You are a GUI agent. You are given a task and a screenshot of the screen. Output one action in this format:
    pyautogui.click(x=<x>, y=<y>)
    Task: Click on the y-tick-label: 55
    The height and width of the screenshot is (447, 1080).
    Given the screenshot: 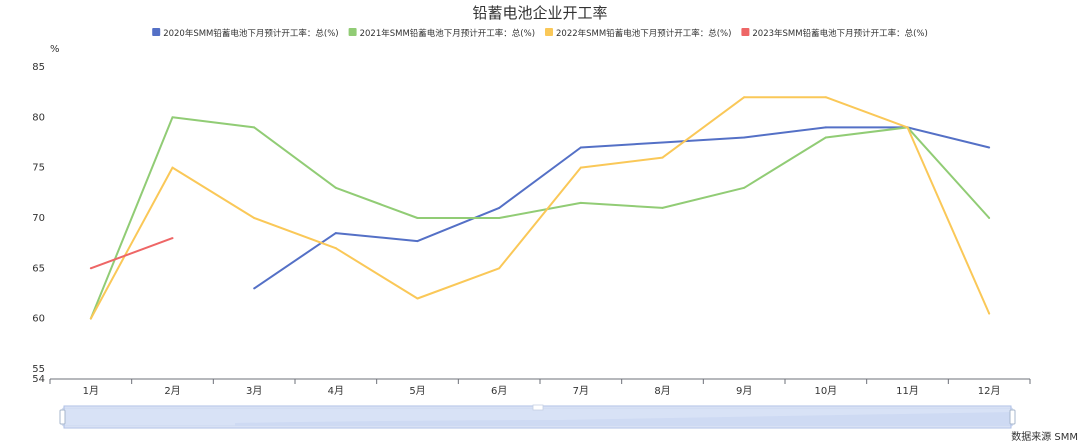 What is the action you would take?
    pyautogui.click(x=38, y=369)
    